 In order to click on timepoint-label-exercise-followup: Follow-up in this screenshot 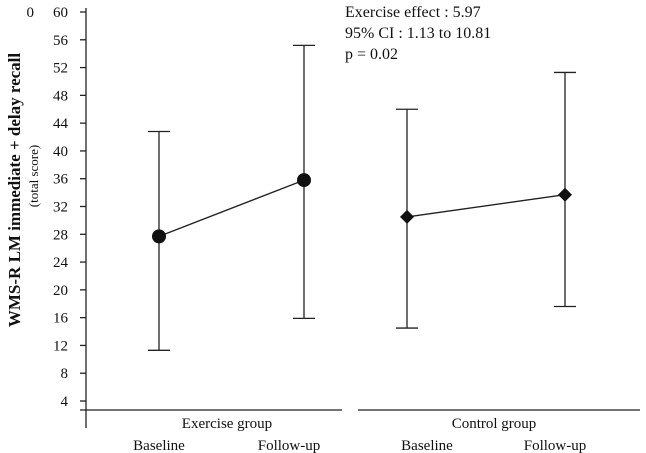, I will do `click(289, 445)`.